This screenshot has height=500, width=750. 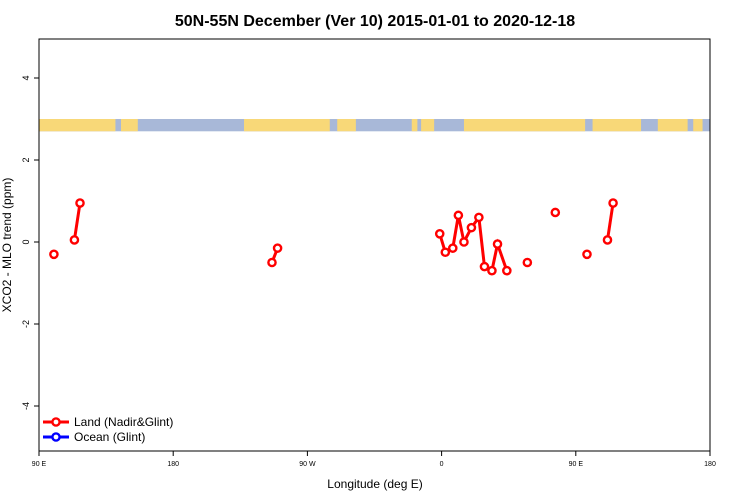 I want to click on legend-label: Land (Nadir&Glint), so click(x=123, y=422).